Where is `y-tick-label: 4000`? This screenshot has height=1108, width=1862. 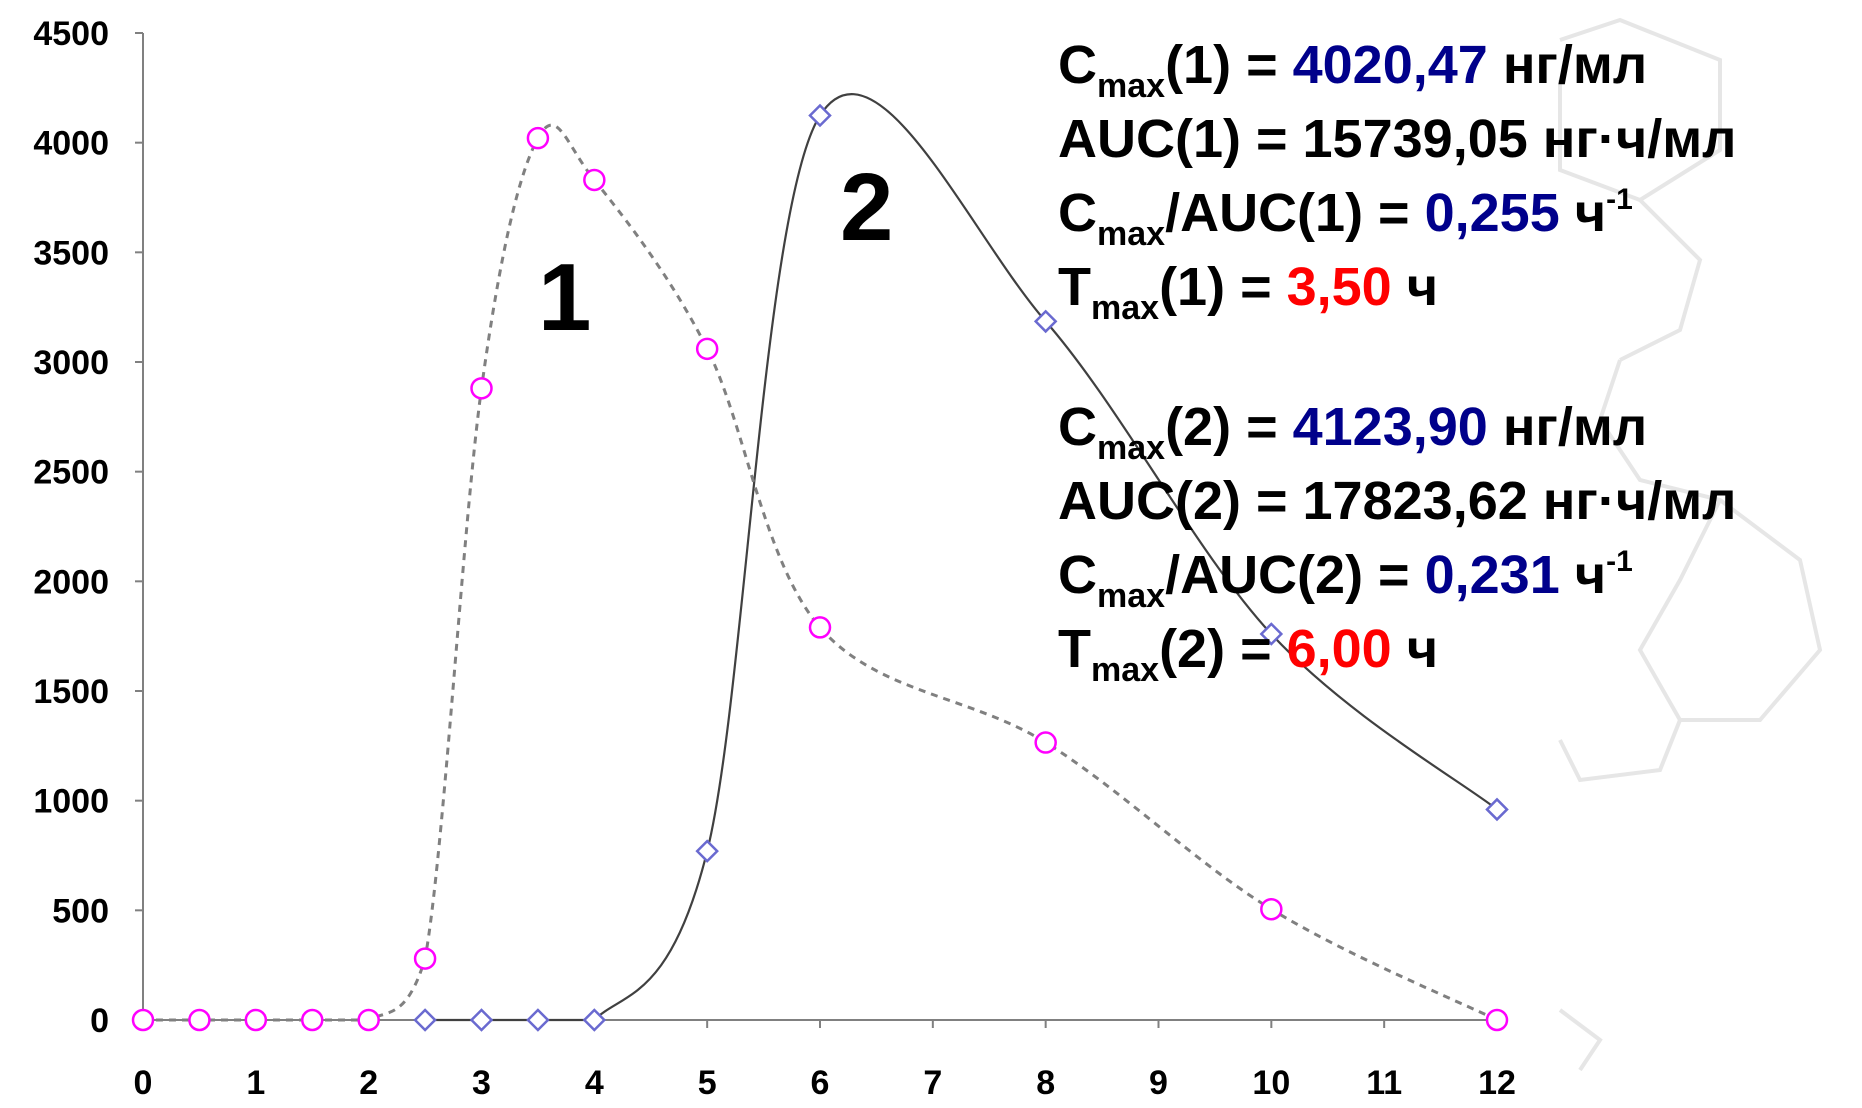 y-tick-label: 4000 is located at coordinates (71, 144).